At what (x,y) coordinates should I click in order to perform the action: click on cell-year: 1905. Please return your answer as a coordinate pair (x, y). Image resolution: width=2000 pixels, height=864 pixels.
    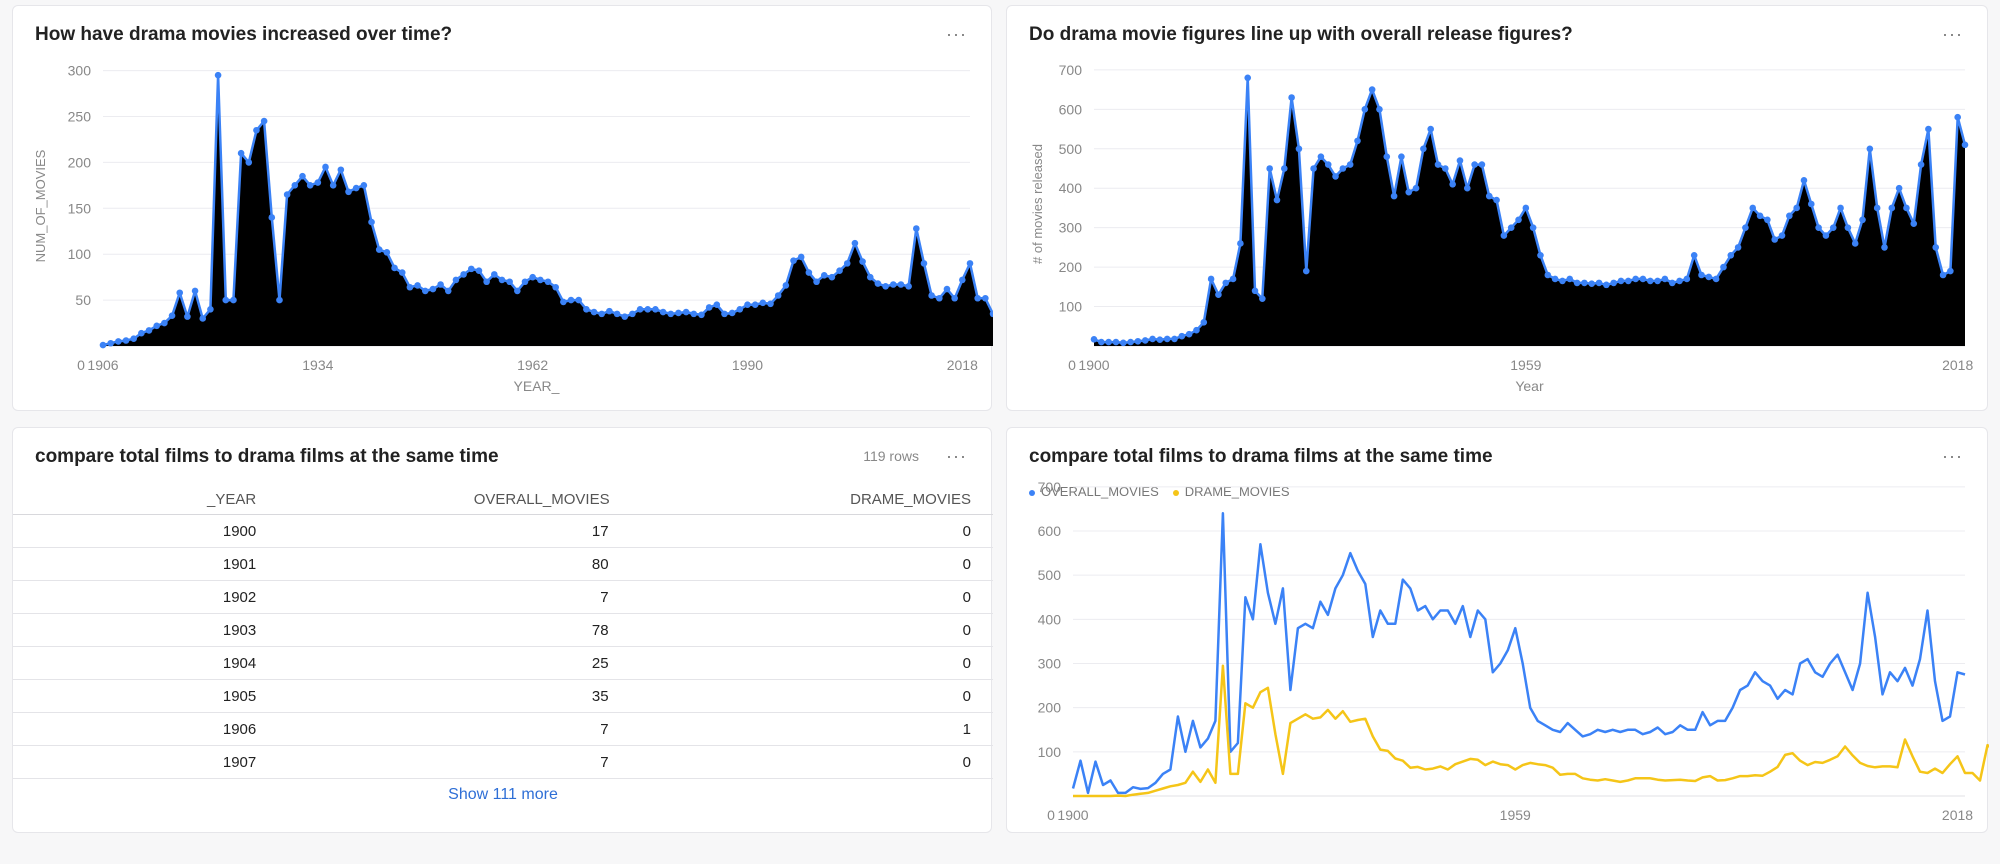
    Looking at the image, I should click on (135, 696).